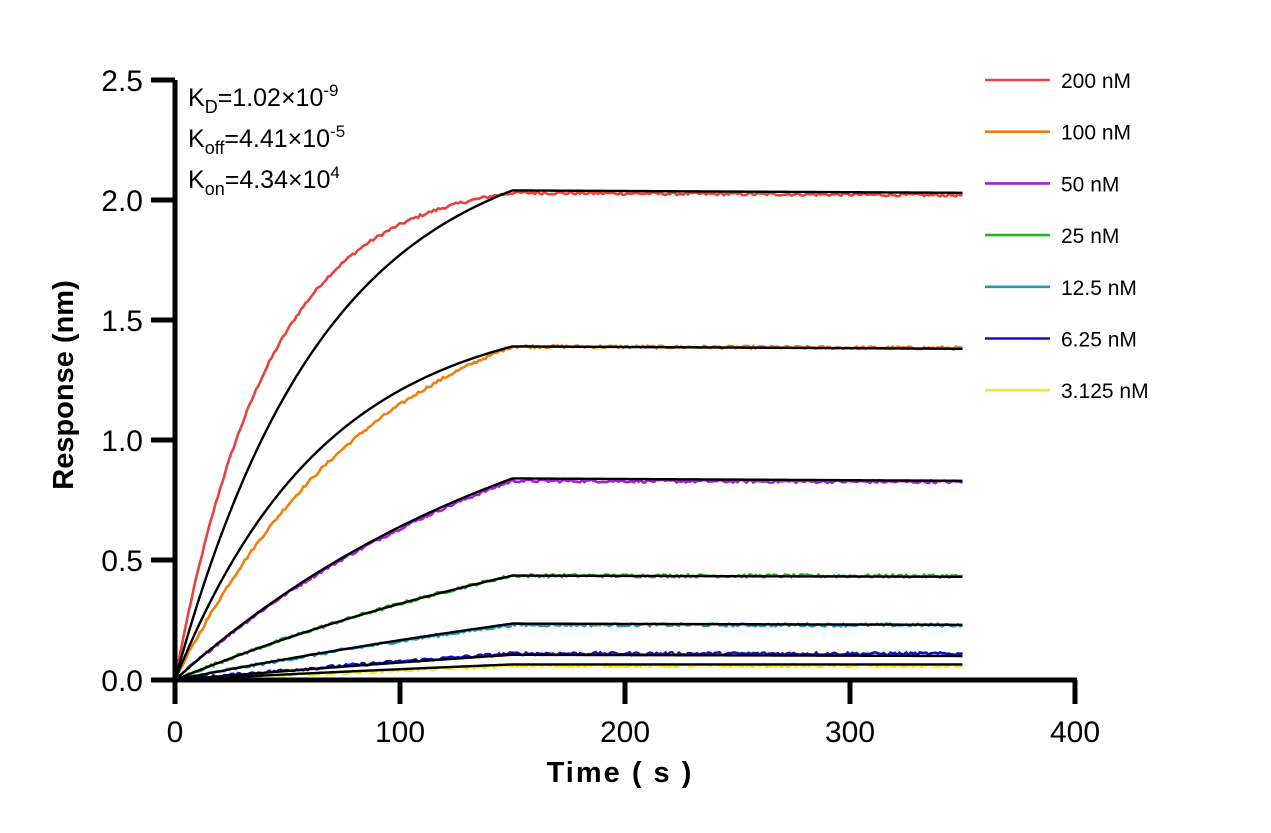  What do you see at coordinates (122, 201) in the screenshot?
I see `y-tick-label: 2.0` at bounding box center [122, 201].